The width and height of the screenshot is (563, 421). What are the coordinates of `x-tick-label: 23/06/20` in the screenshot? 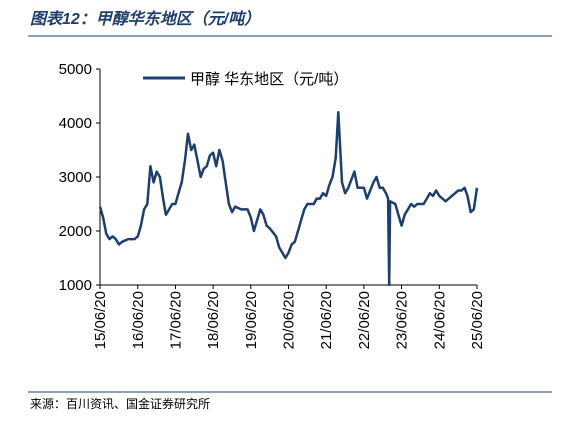 It's located at (402, 320).